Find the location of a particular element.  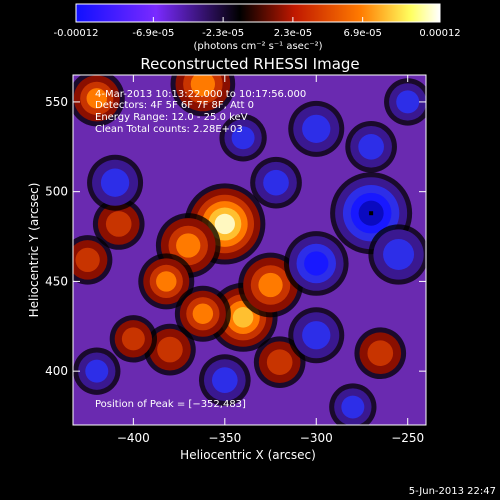

chart-title: Reconstructed RHESSI Image is located at coordinates (249, 64).